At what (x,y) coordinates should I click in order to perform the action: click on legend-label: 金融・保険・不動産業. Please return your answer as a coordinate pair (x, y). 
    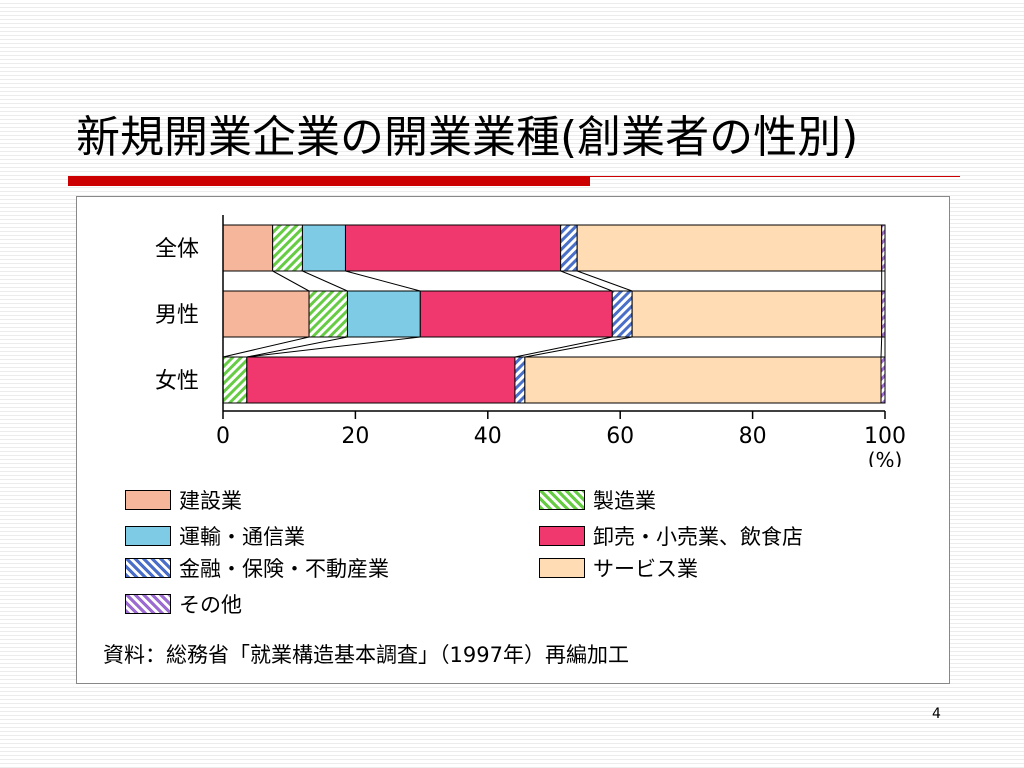
    Looking at the image, I should click on (284, 569).